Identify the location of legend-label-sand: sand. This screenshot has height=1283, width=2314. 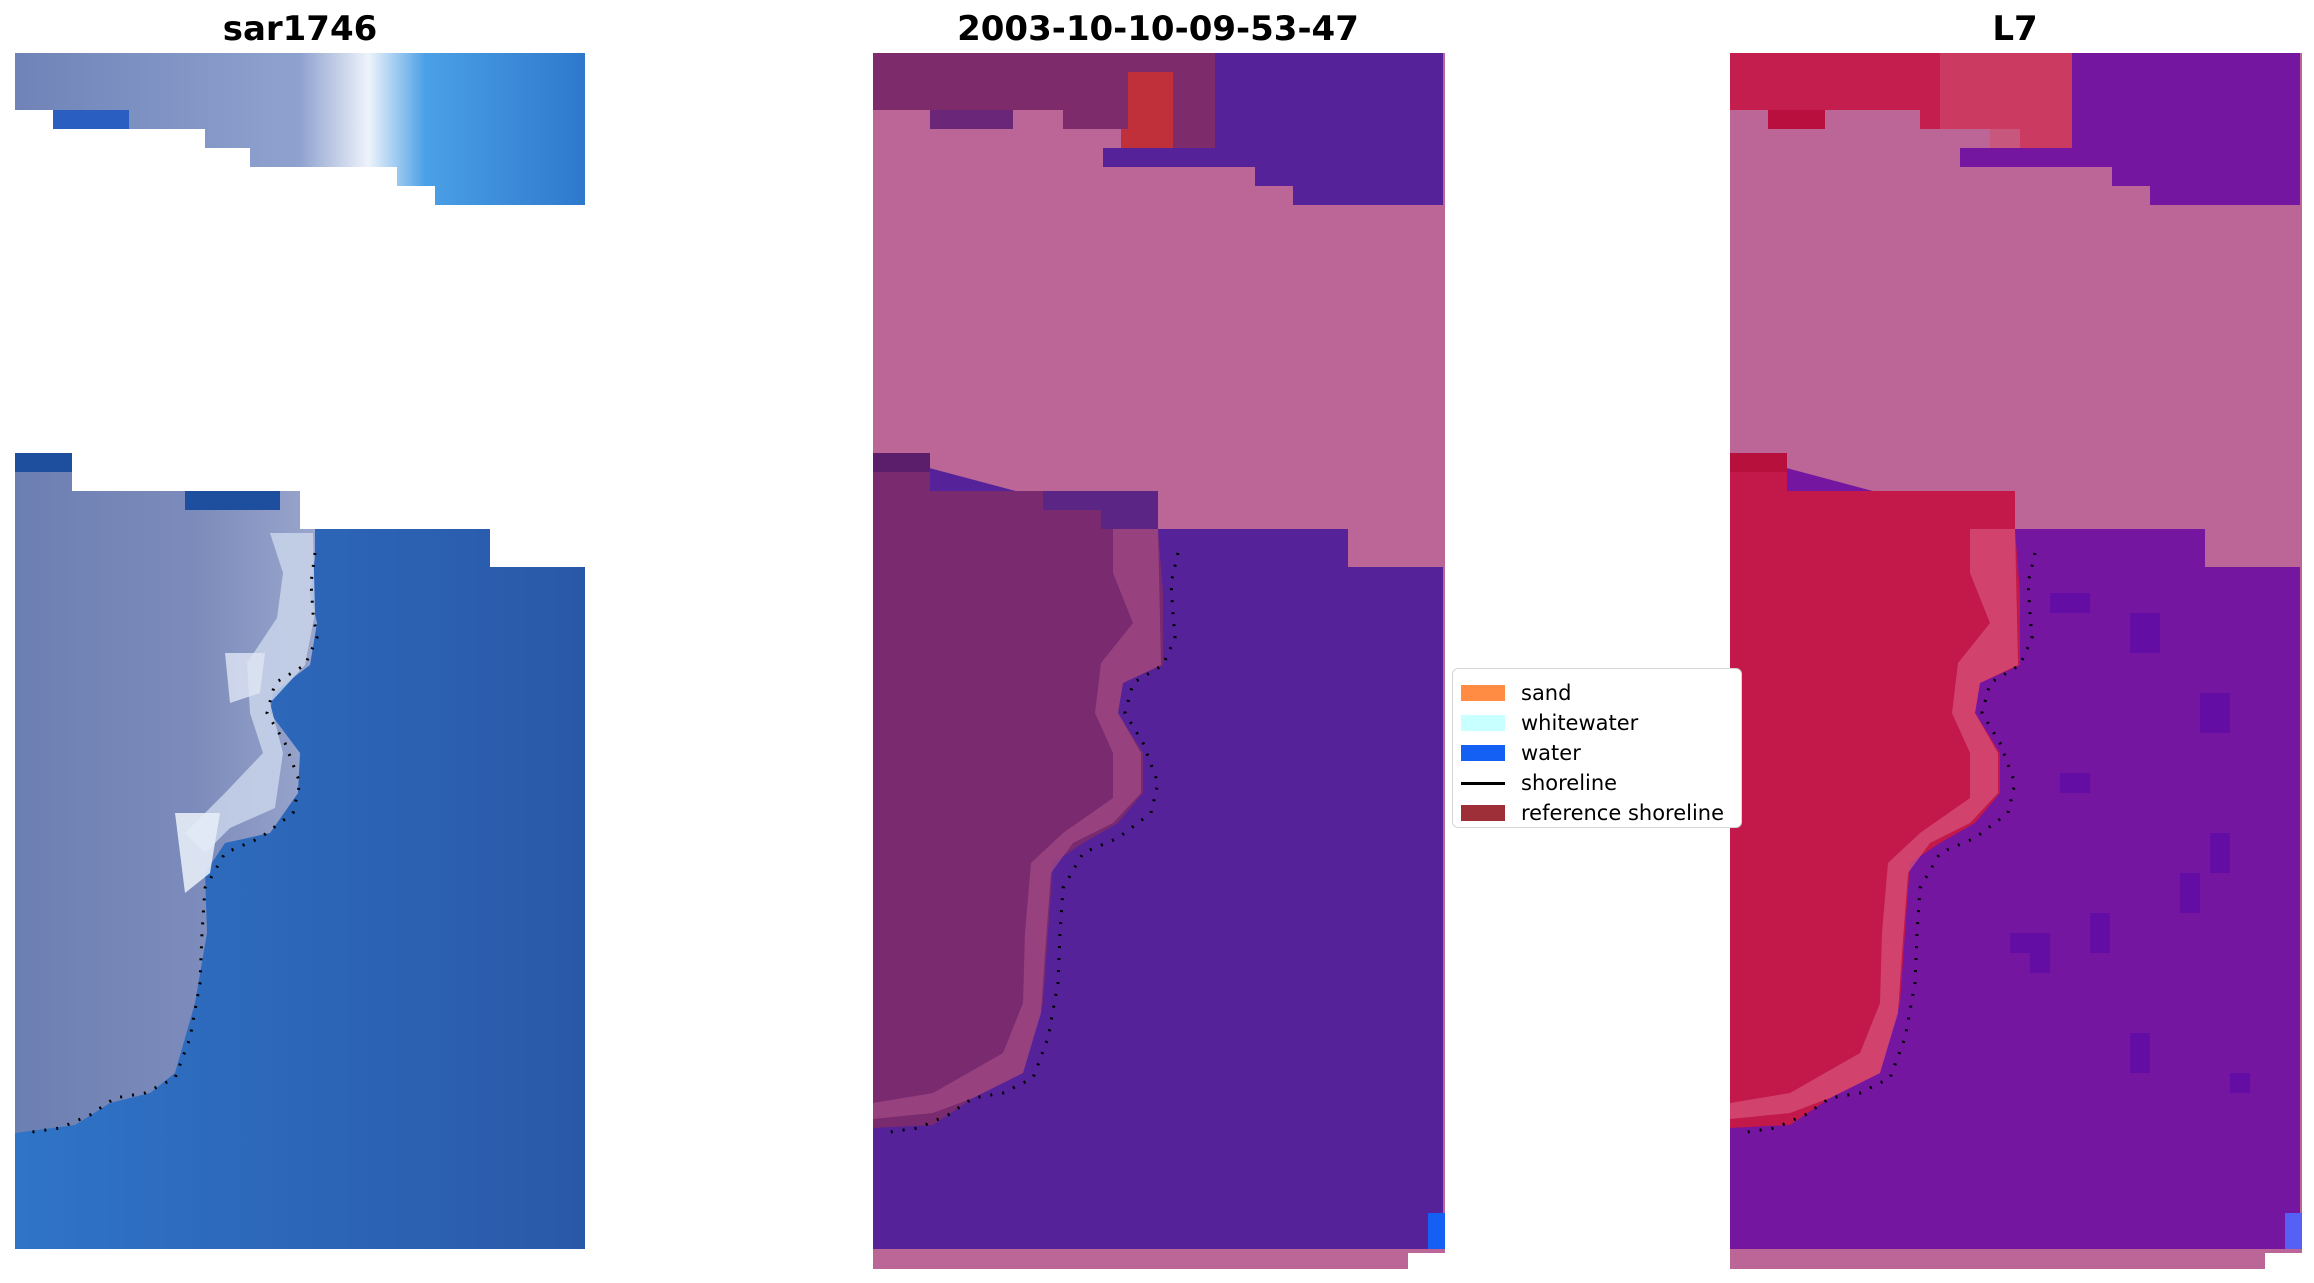
(1546, 693).